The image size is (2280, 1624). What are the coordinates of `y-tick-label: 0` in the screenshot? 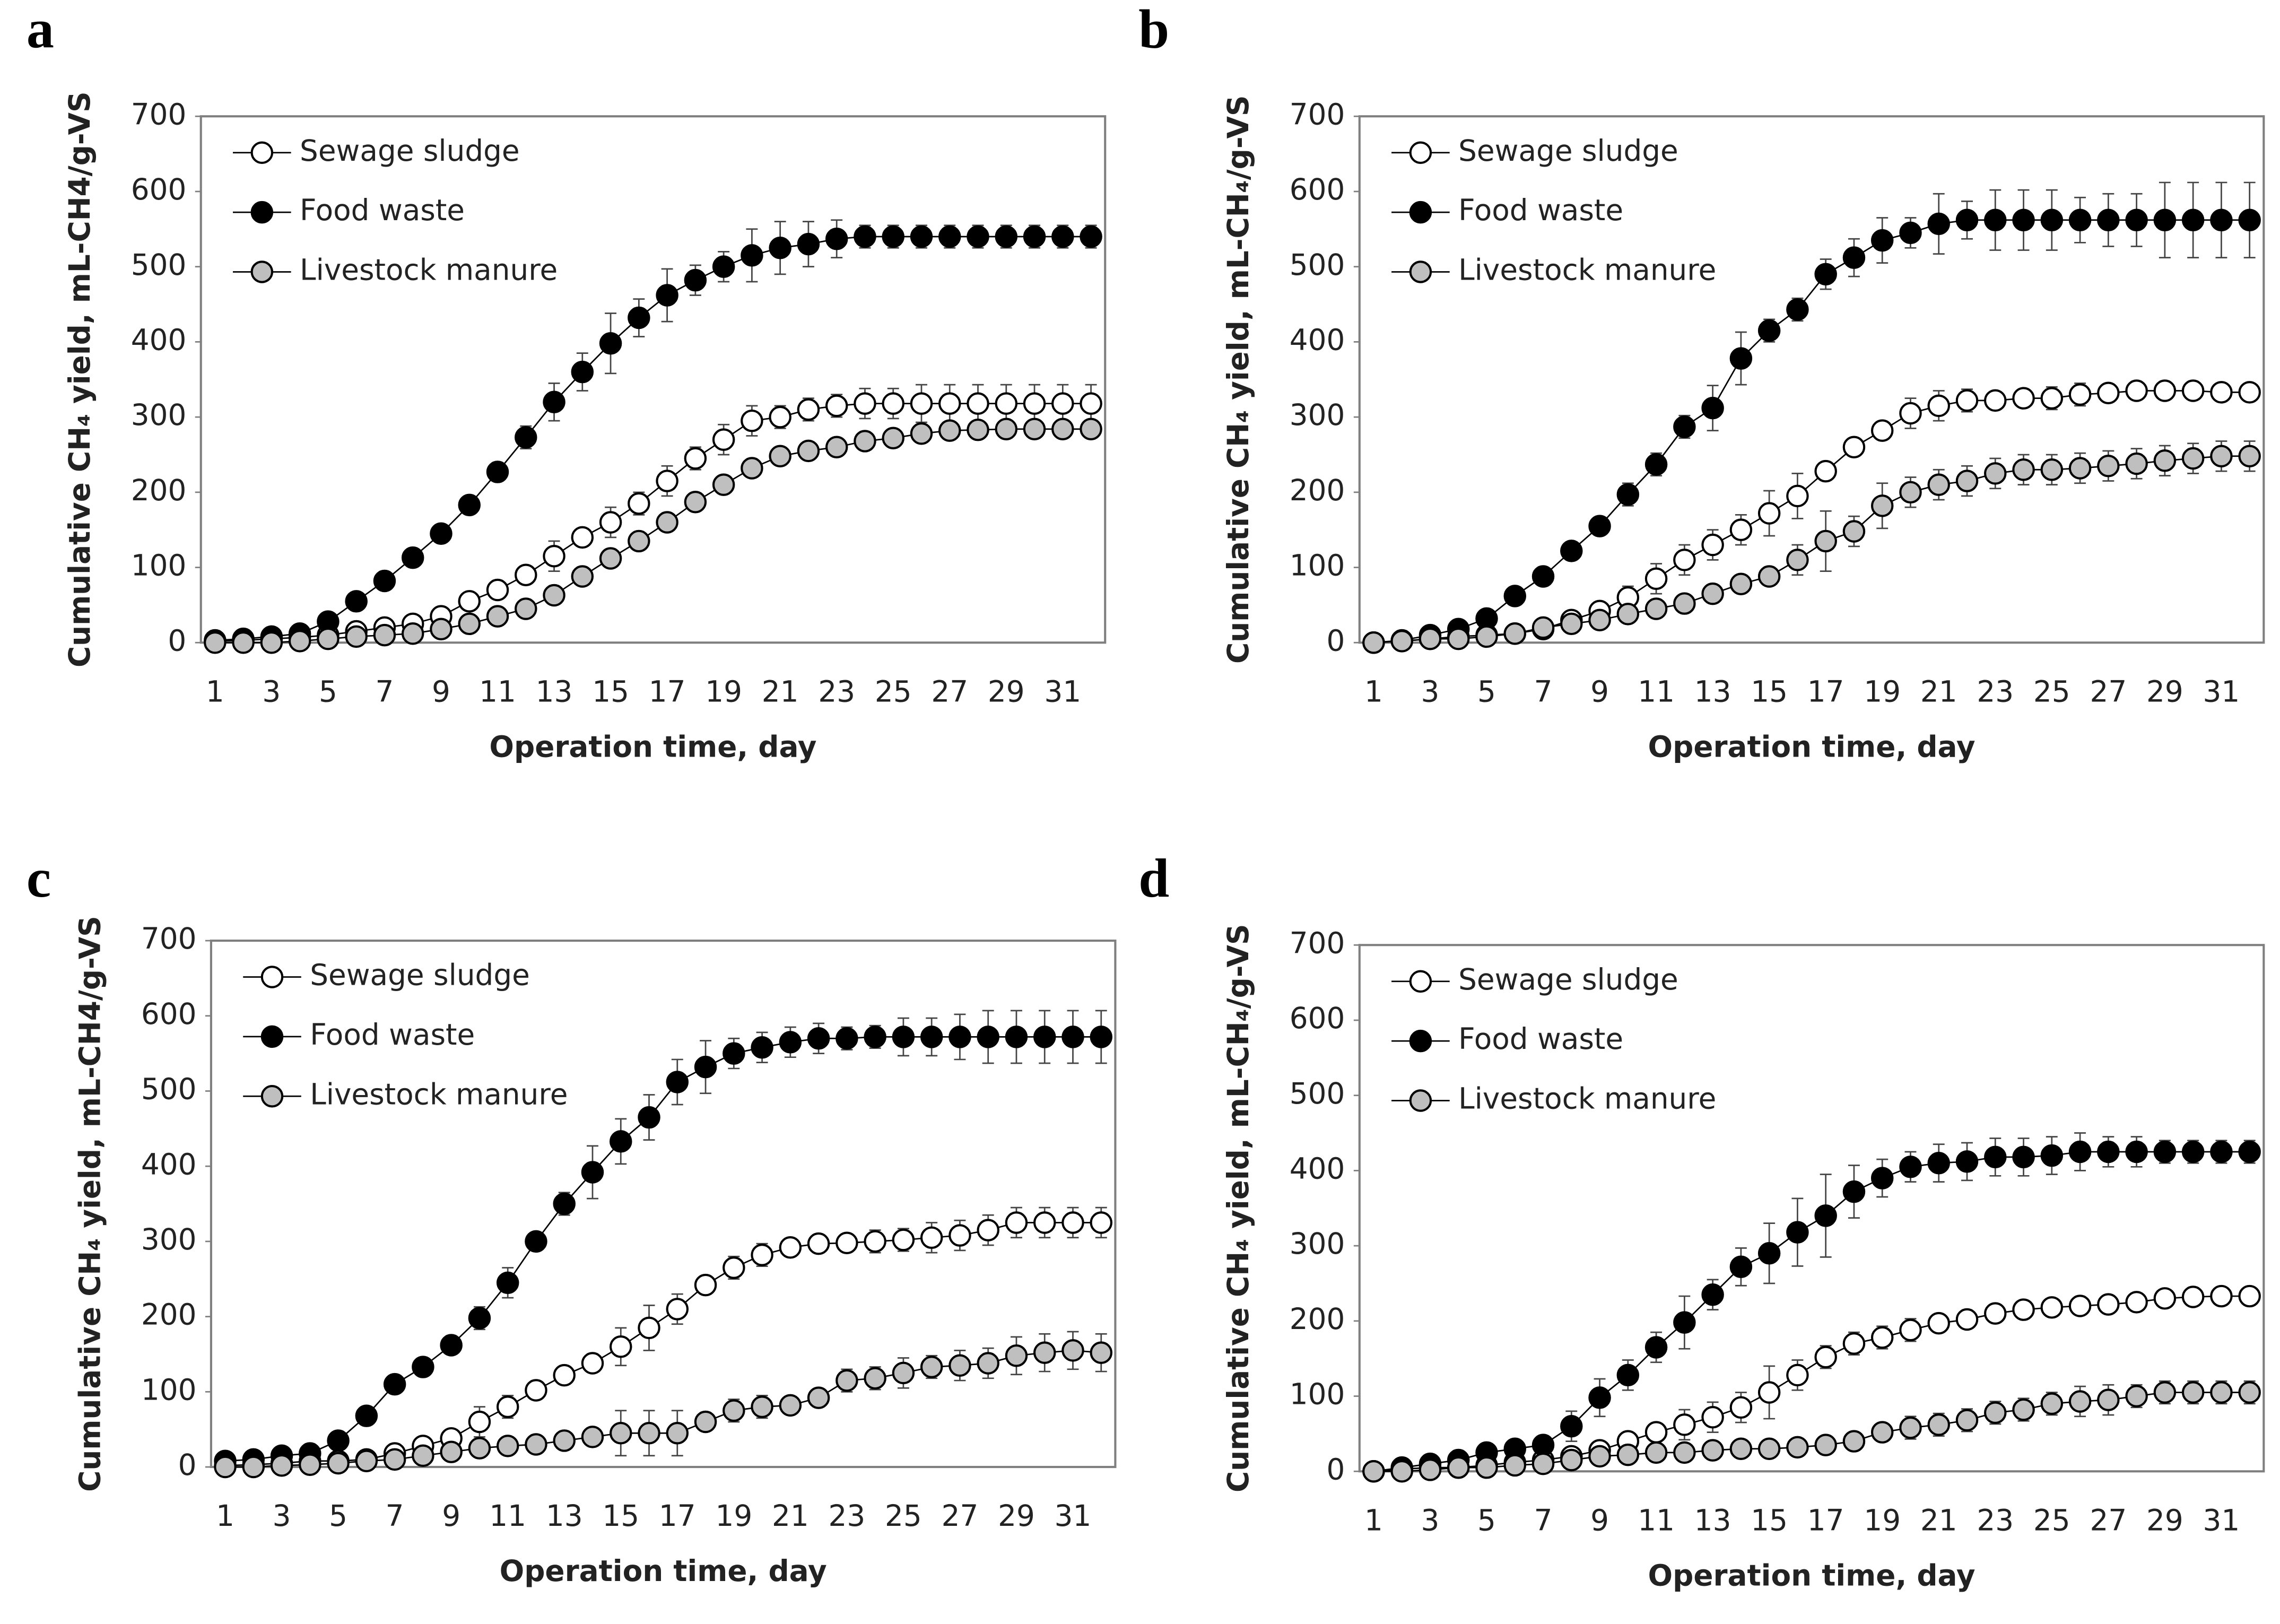 It's located at (187, 1465).